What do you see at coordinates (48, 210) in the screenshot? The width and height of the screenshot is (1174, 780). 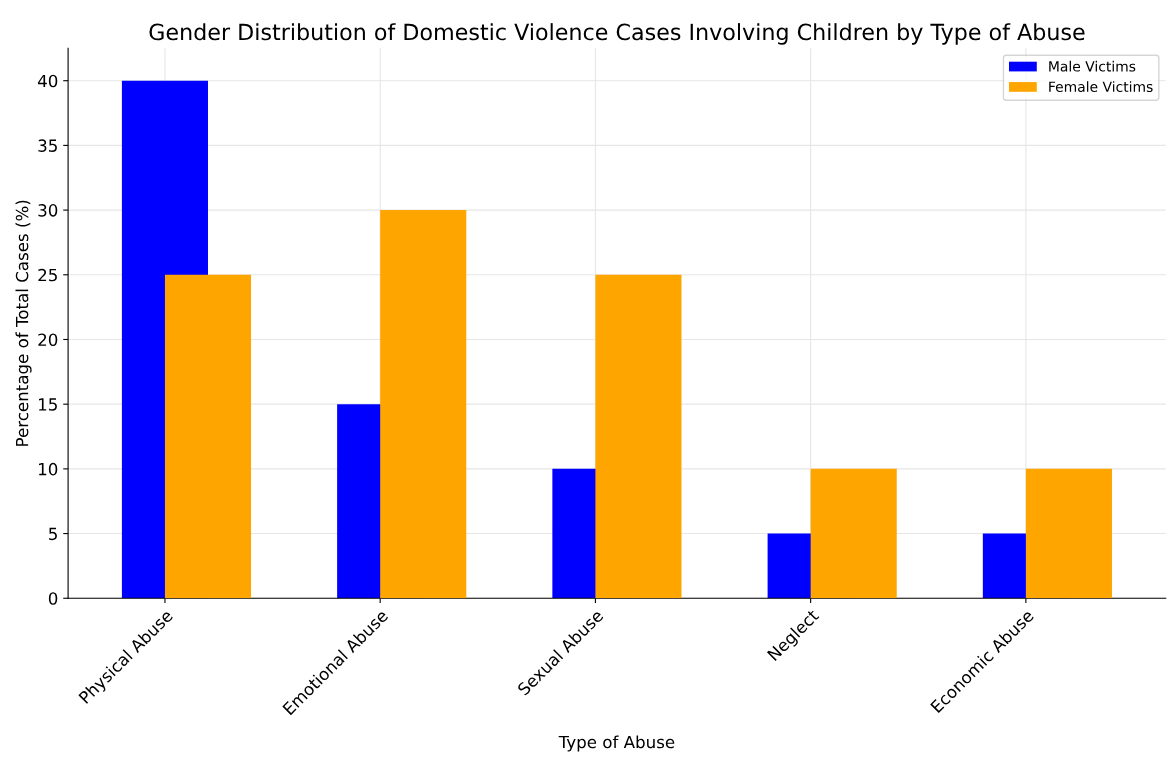 I see `y-tick-label: 30` at bounding box center [48, 210].